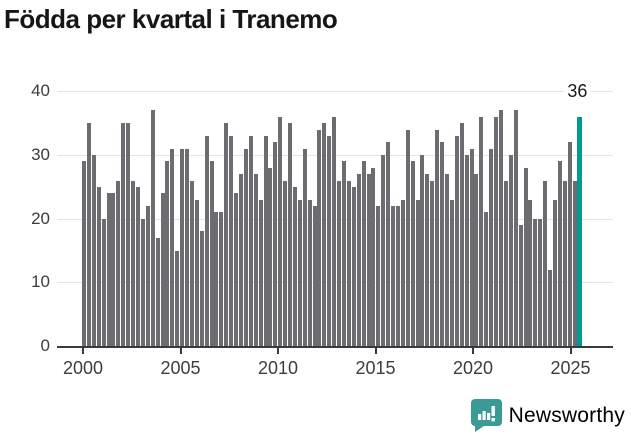  I want to click on x-axis-label: 2020, so click(473, 368).